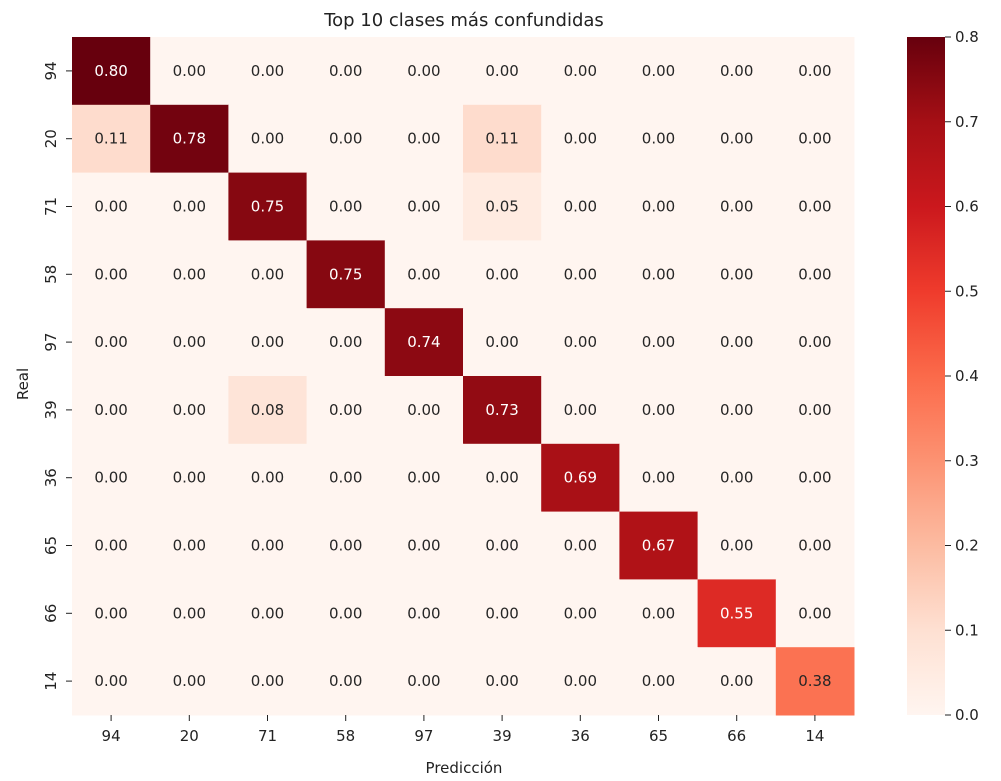  Describe the element at coordinates (189, 139) in the screenshot. I see `cell-value-label: 0.78` at that location.